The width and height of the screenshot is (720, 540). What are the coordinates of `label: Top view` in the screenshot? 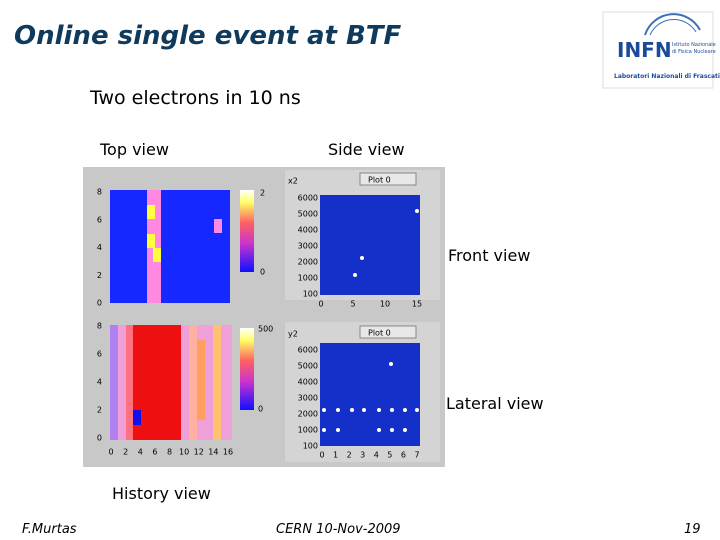 It's located at (134, 149).